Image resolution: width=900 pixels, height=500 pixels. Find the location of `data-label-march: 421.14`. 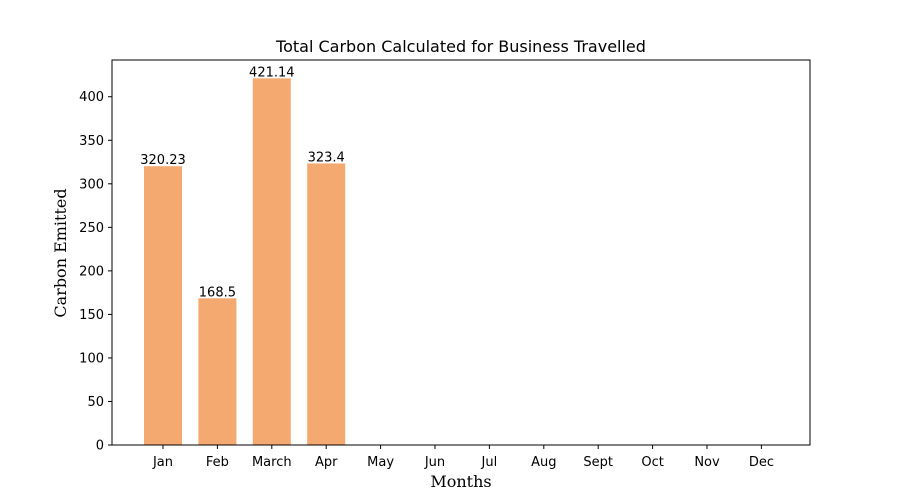

data-label-march: 421.14 is located at coordinates (272, 72).